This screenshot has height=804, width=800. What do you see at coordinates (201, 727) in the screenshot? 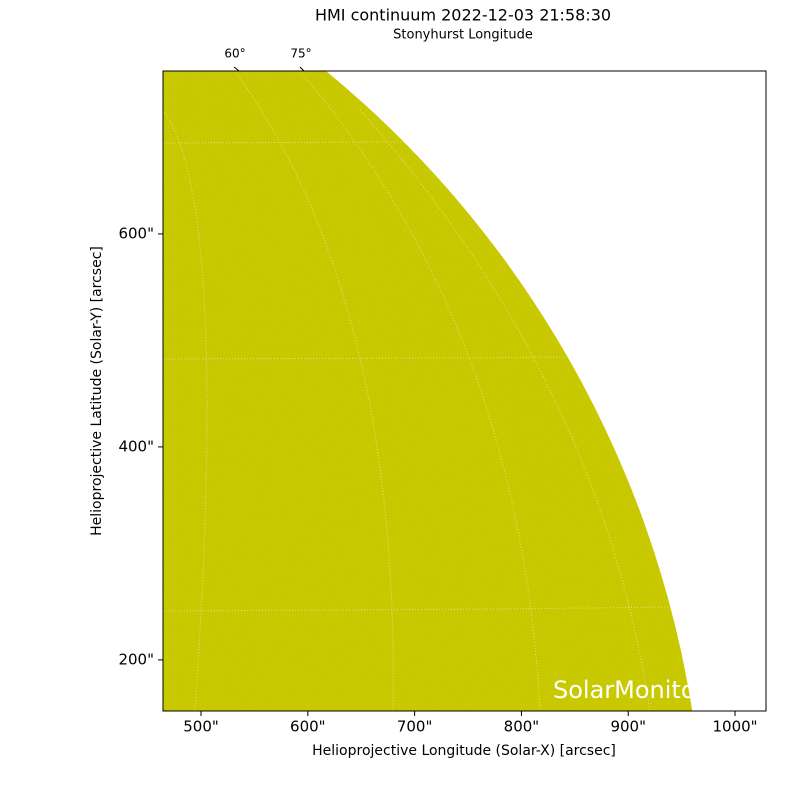
I see `x-tick-label: 500"` at bounding box center [201, 727].